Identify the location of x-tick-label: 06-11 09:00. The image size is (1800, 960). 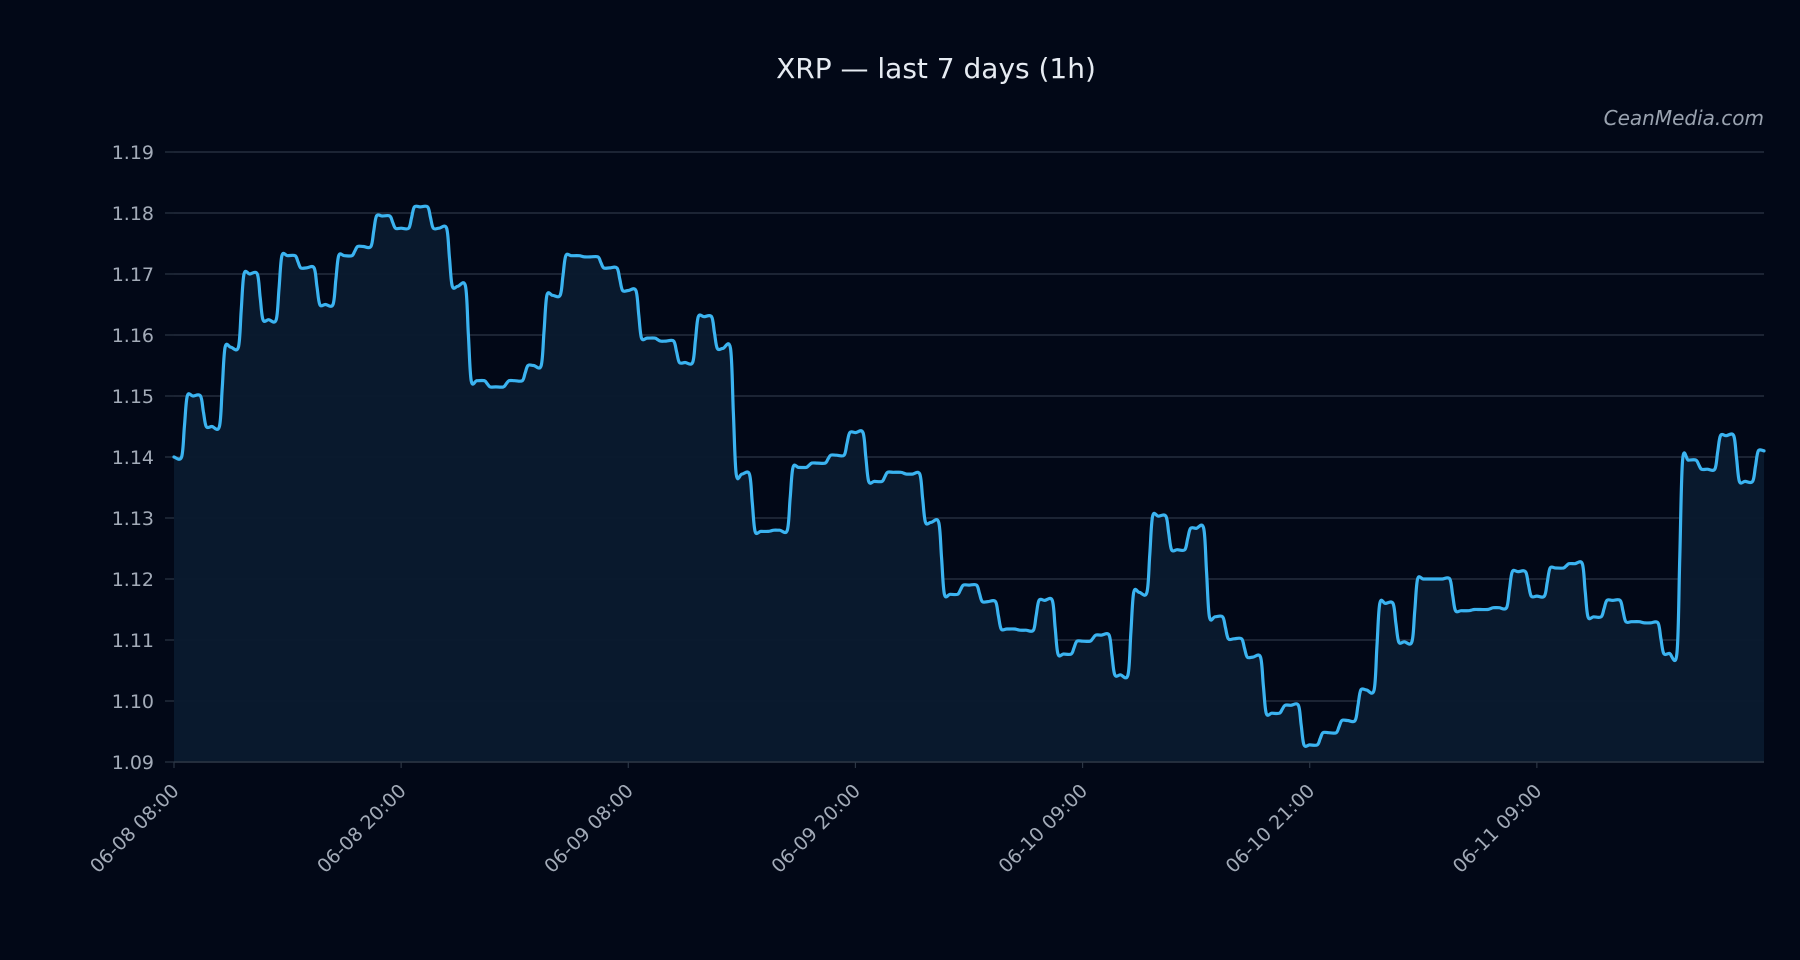
(1498, 829).